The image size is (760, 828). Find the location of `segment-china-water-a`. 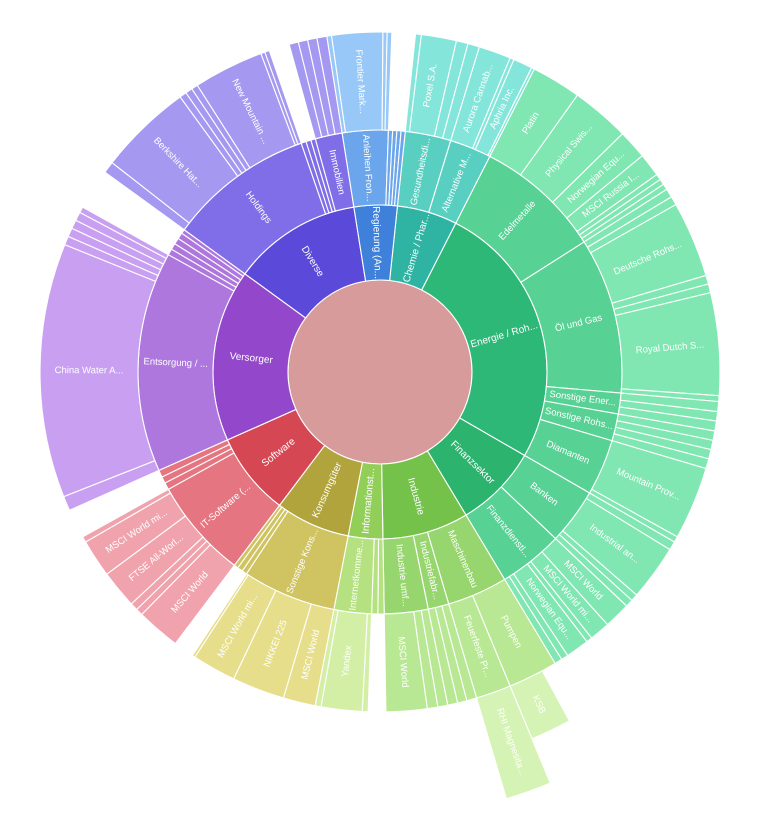

segment-china-water-a is located at coordinates (98, 370).